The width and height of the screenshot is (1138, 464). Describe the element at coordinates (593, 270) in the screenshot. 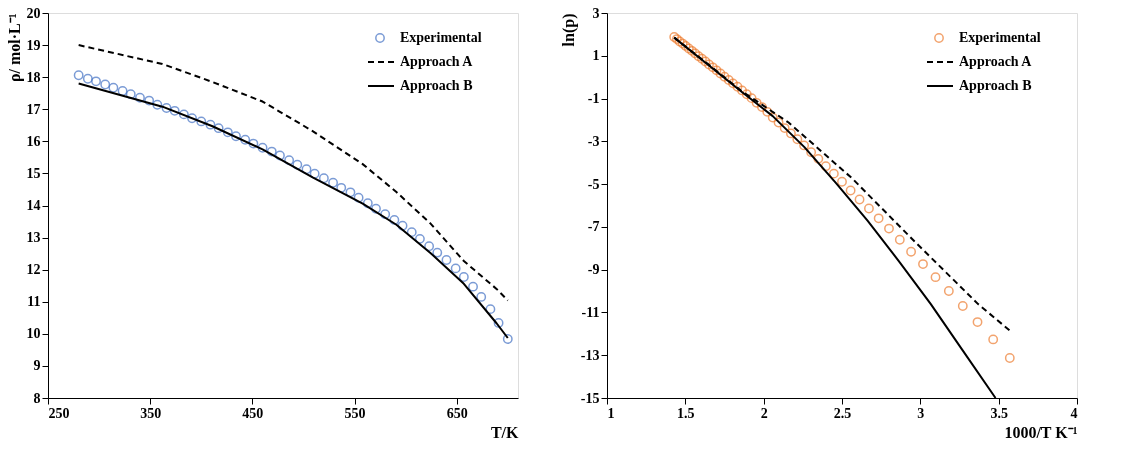

I see `y-tick-label: -9` at that location.